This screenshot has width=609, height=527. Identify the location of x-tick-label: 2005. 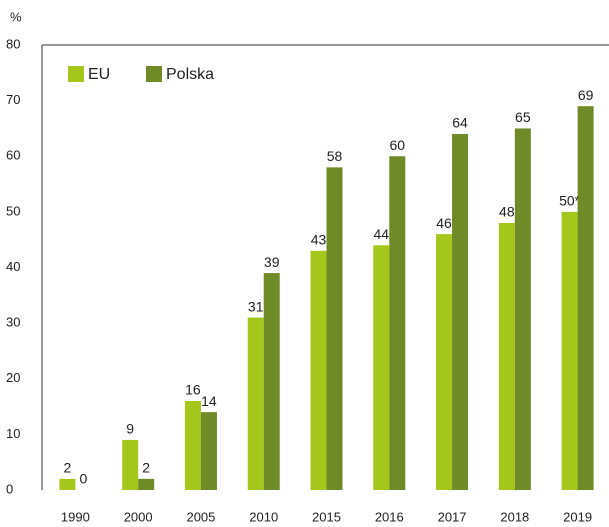
(200, 516).